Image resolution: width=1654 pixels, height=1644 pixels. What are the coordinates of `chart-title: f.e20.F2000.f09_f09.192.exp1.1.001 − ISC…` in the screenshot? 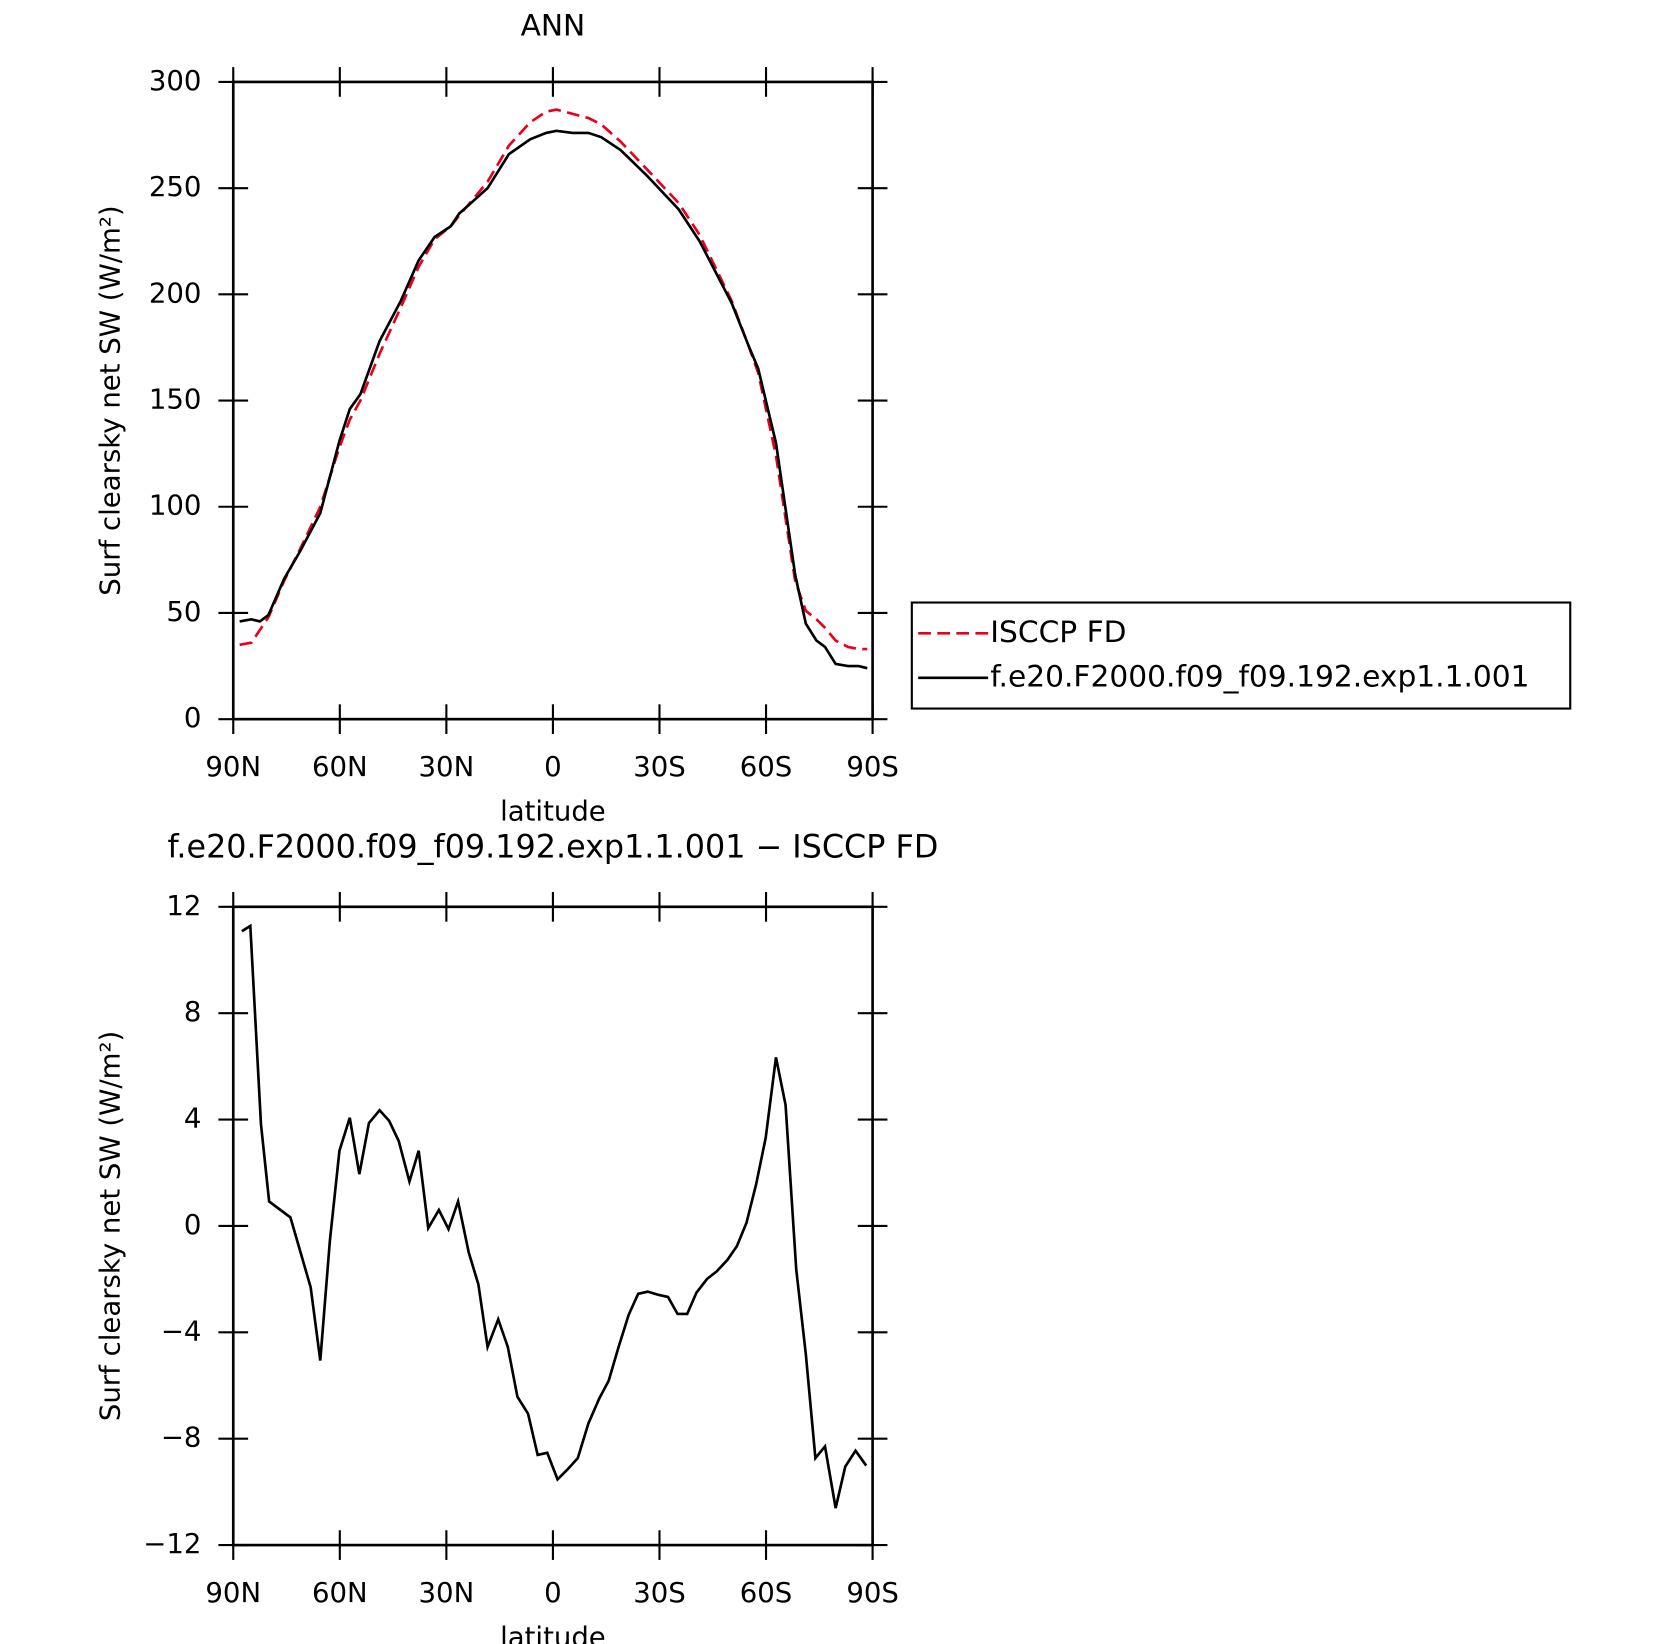 It's located at (553, 847).